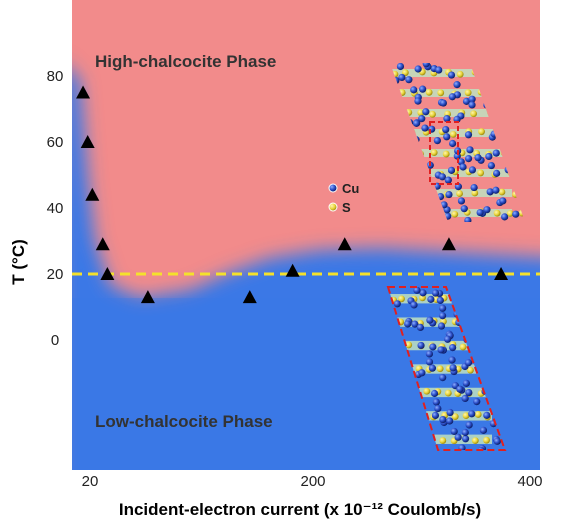 Image resolution: width=563 pixels, height=528 pixels. What do you see at coordinates (55, 274) in the screenshot?
I see `y-tick-label: 20` at bounding box center [55, 274].